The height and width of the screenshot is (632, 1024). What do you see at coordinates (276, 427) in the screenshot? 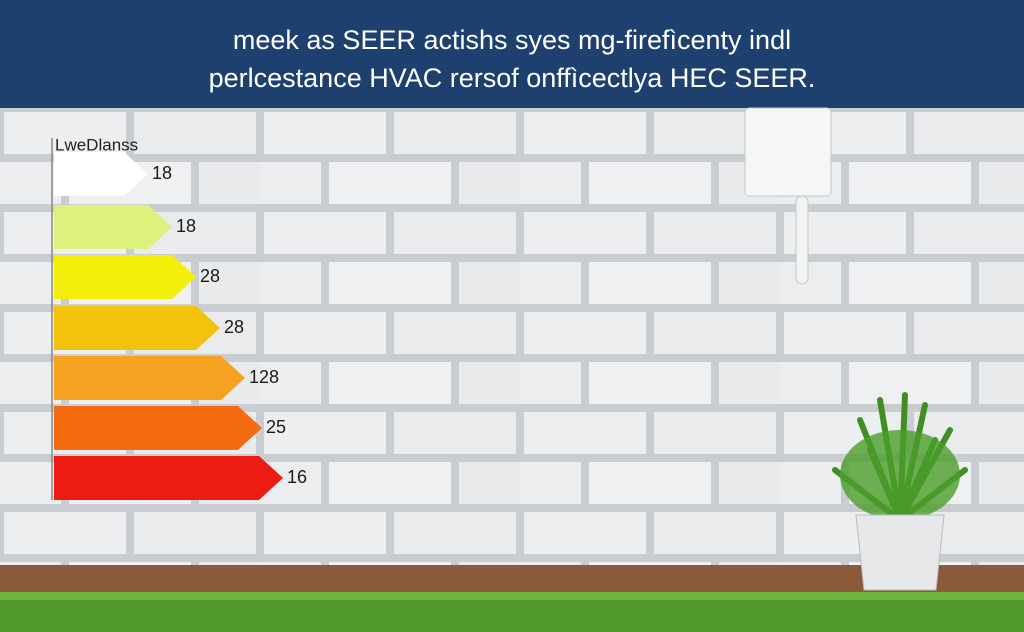
I see `bar-label: 25` at bounding box center [276, 427].